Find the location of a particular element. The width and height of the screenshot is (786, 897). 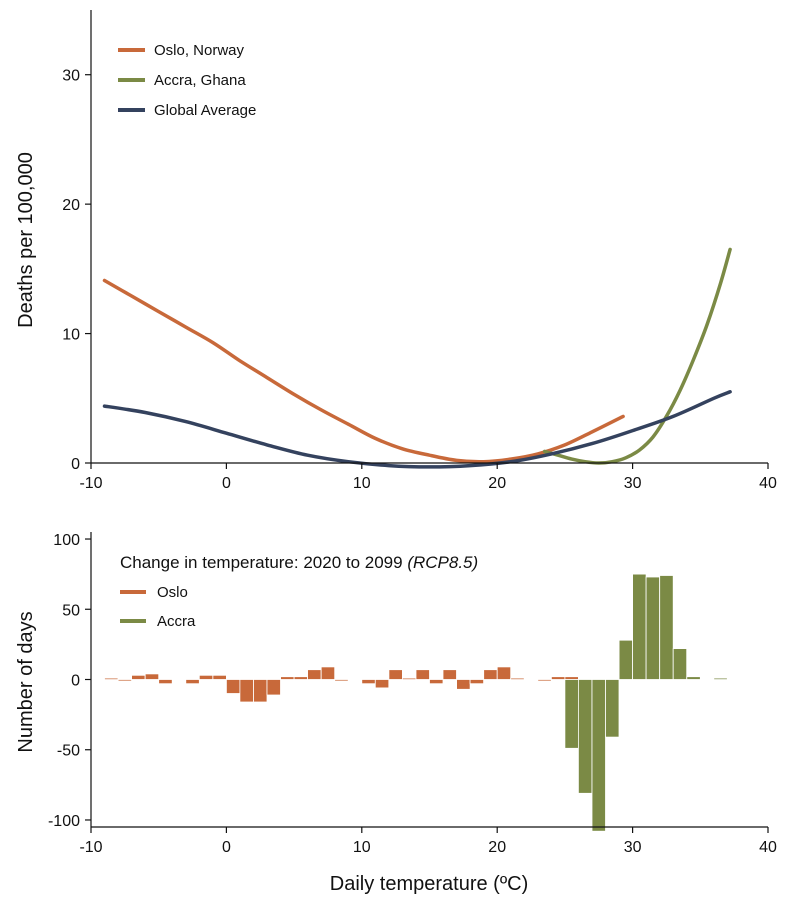

days-legend: Oslo Accra is located at coordinates (158, 607).